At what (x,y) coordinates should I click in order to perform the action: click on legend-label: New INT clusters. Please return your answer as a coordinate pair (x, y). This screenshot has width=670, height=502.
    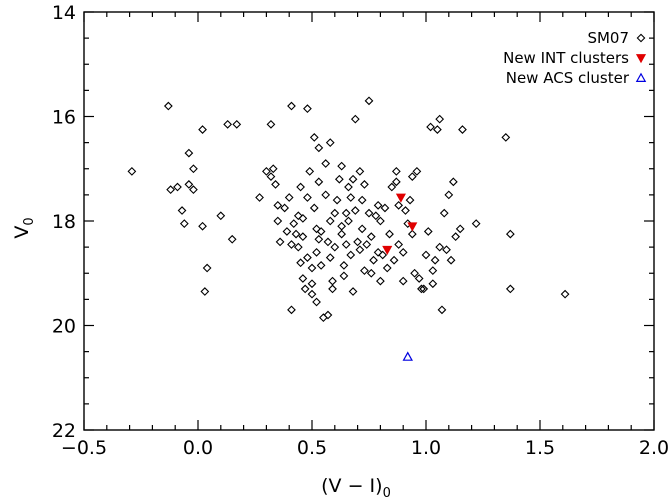
    Looking at the image, I should click on (566, 58).